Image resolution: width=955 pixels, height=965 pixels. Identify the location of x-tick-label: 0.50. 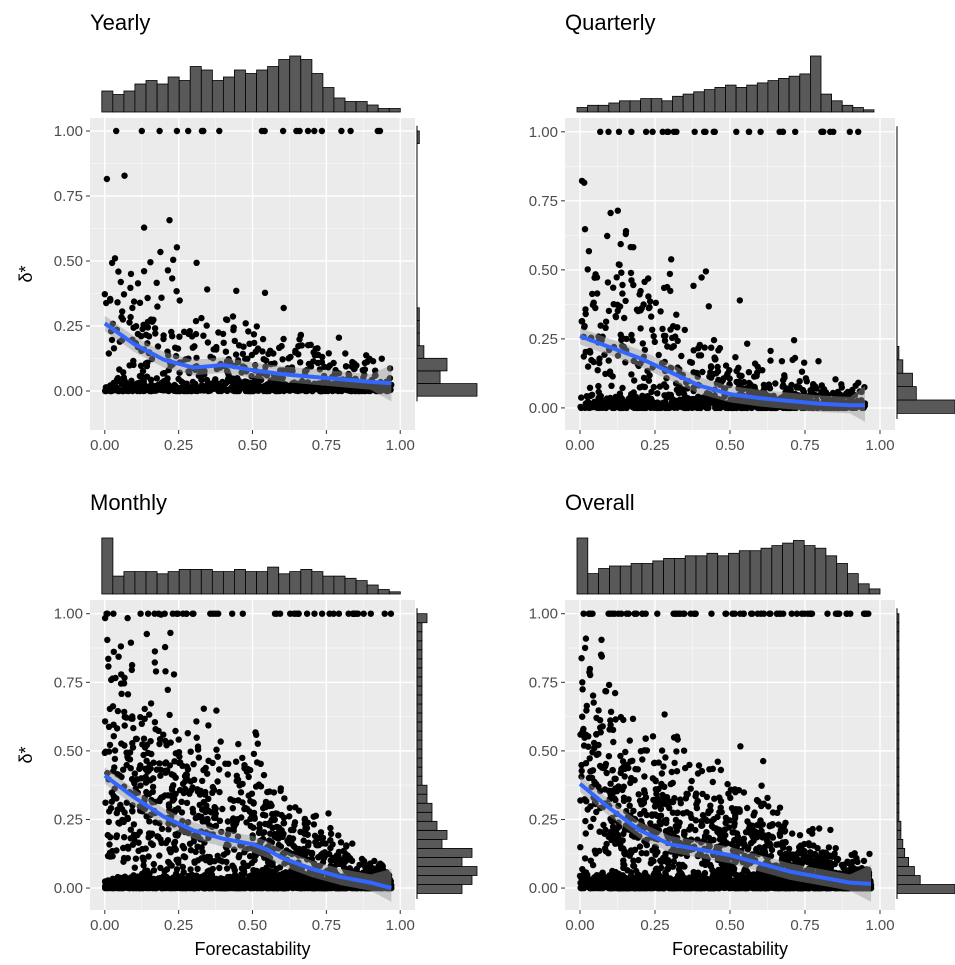
(252, 445).